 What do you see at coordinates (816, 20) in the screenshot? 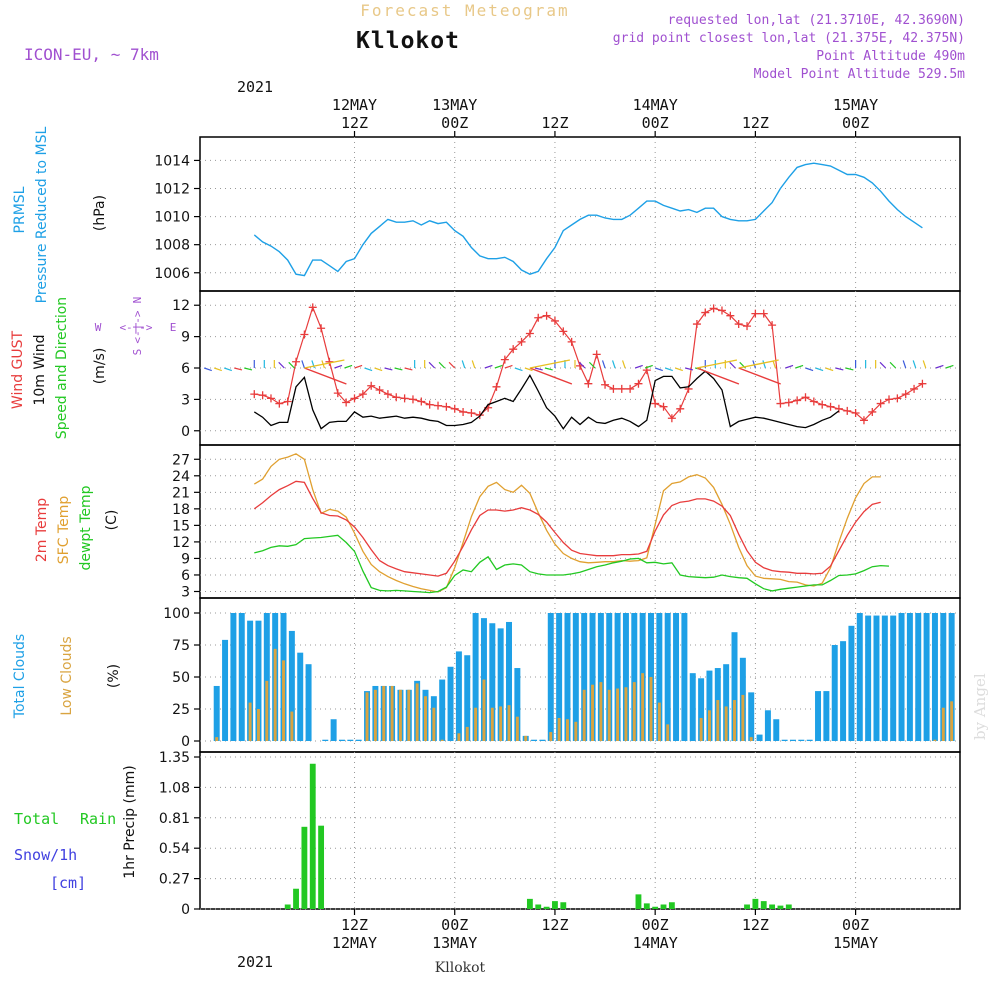
I see `requested-coords: requested lon,lat (21.3710E, 42.3690N)` at bounding box center [816, 20].